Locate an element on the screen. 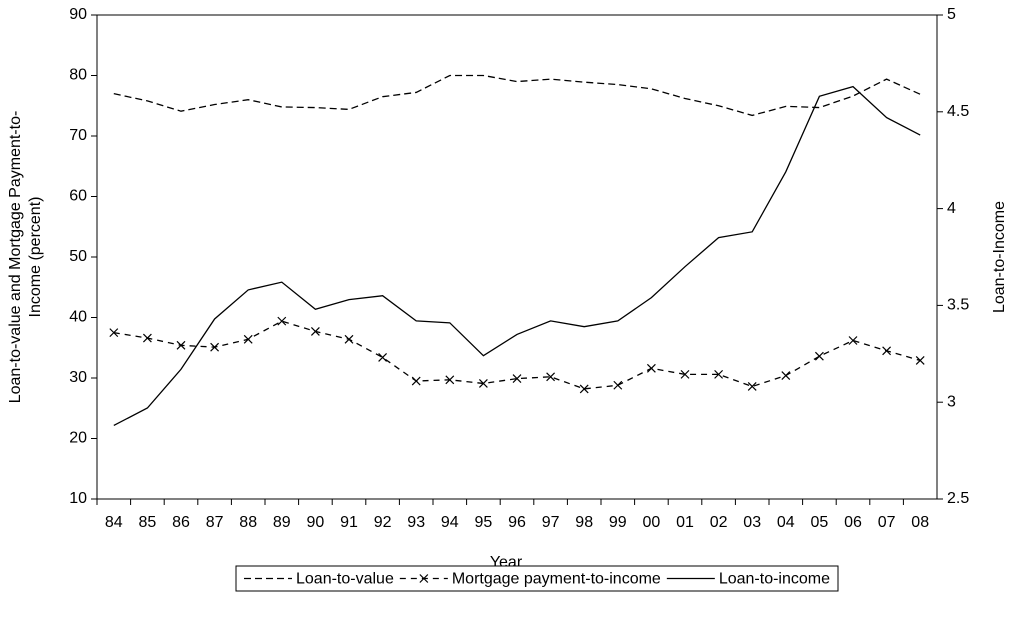 The height and width of the screenshot is (617, 1012). x-tick-label: 84 is located at coordinates (114, 522).